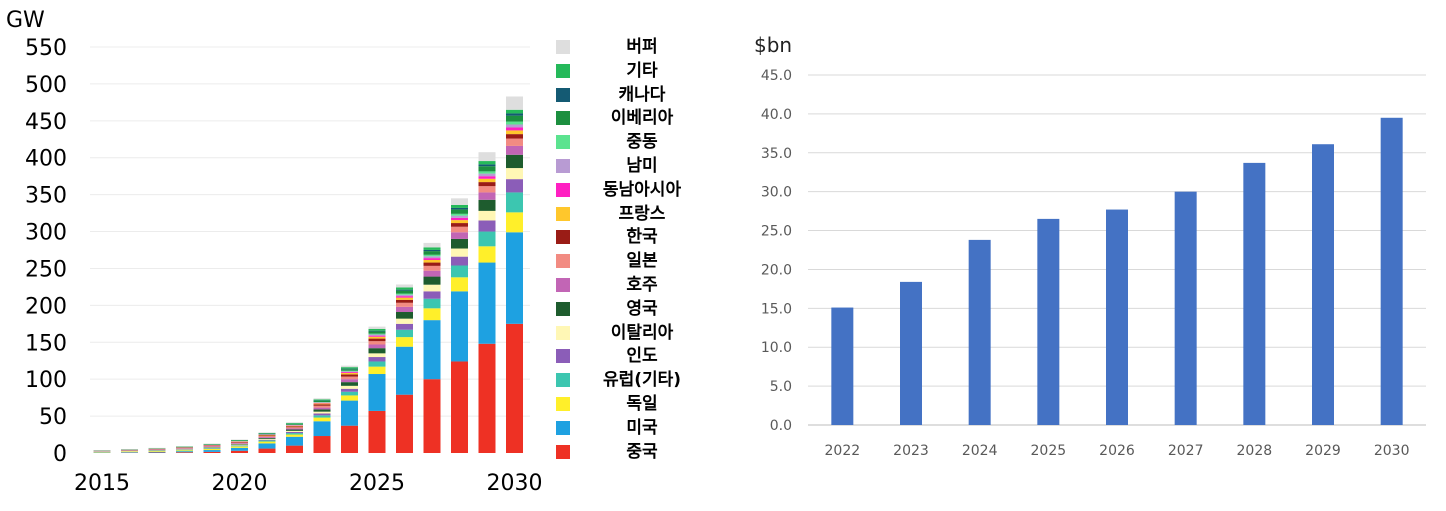  Describe the element at coordinates (637, 95) in the screenshot. I see `legend-item: 캐나다` at that location.